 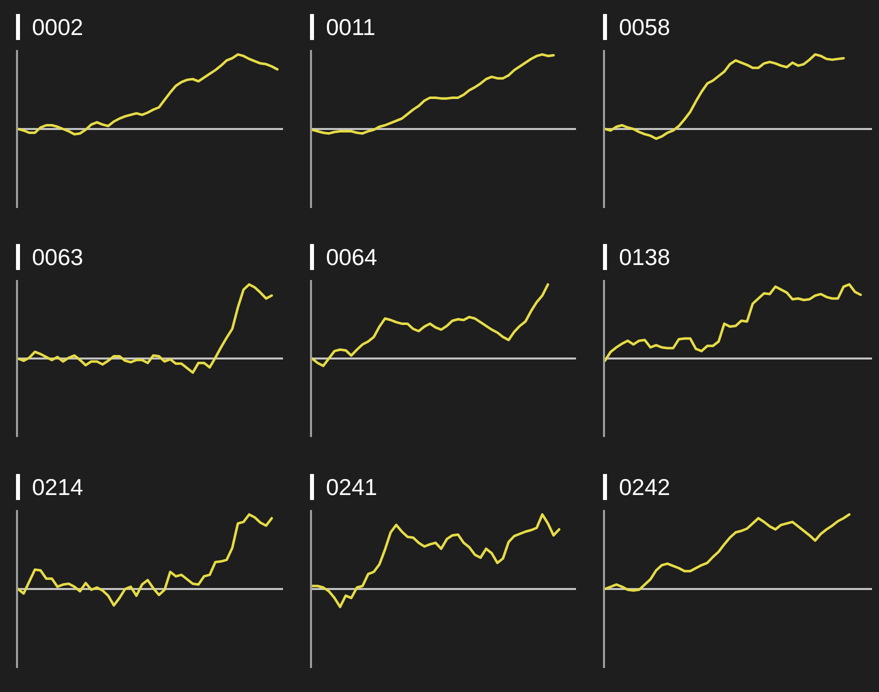 I want to click on chart-title: 0242, so click(x=644, y=487).